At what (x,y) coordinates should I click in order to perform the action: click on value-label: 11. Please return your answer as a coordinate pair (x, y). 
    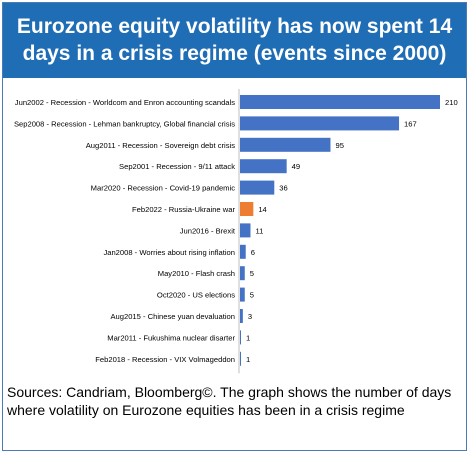
    Looking at the image, I should click on (259, 230).